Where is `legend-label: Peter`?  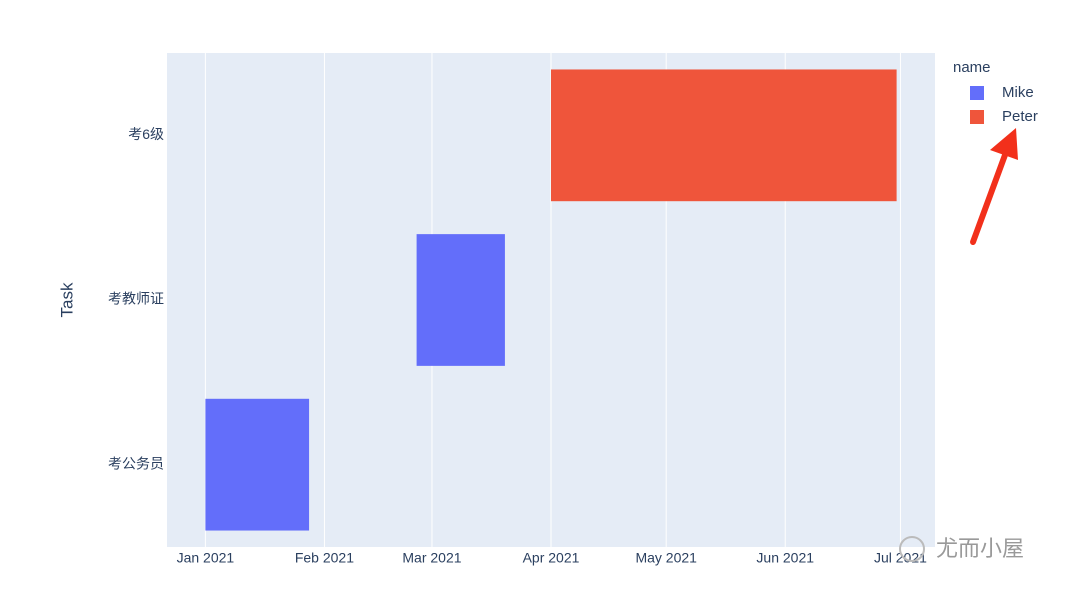
legend-label: Peter is located at coordinates (1020, 116).